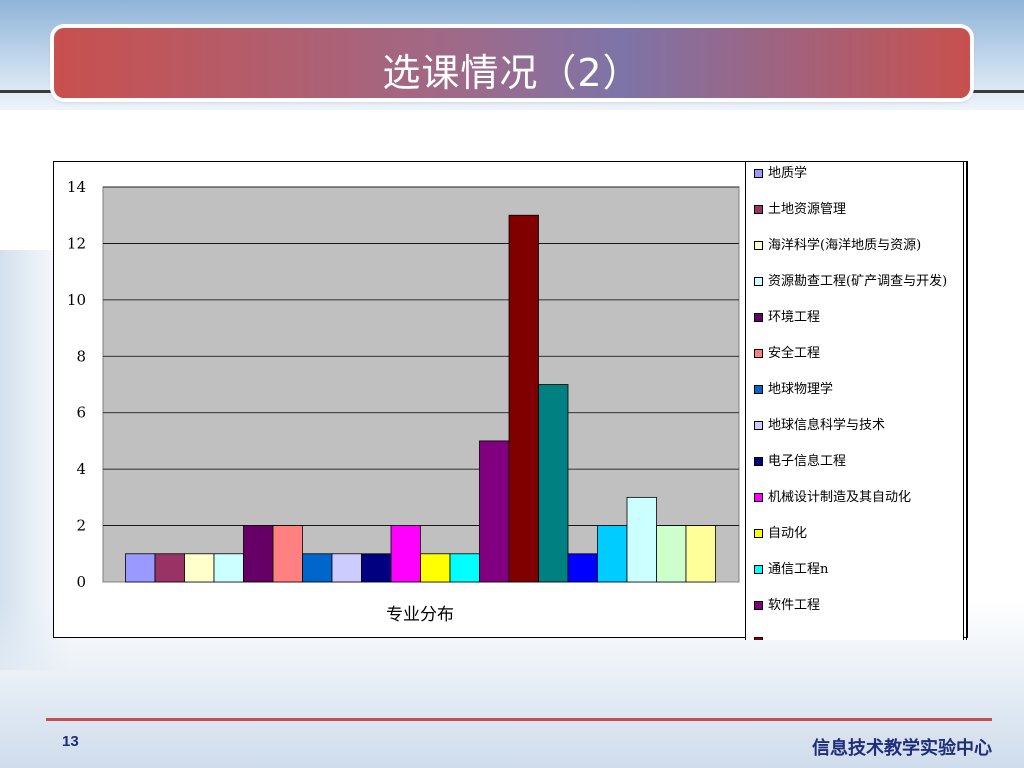  What do you see at coordinates (997, 91) in the screenshot?
I see `title-rule-right` at bounding box center [997, 91].